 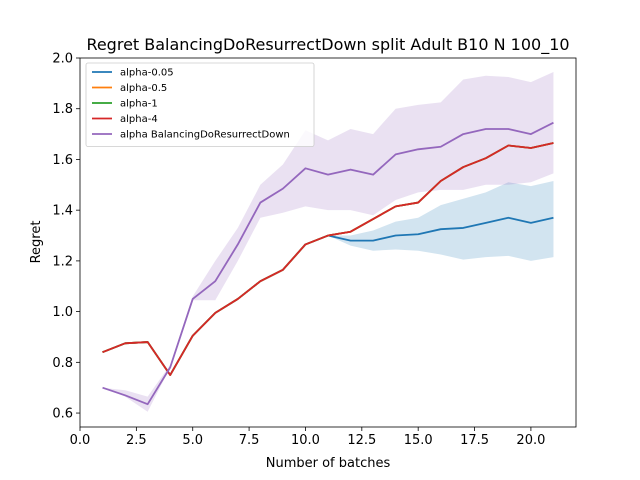 I want to click on legend-entry: alpha BalancingDoResurrectDown, so click(x=205, y=135).